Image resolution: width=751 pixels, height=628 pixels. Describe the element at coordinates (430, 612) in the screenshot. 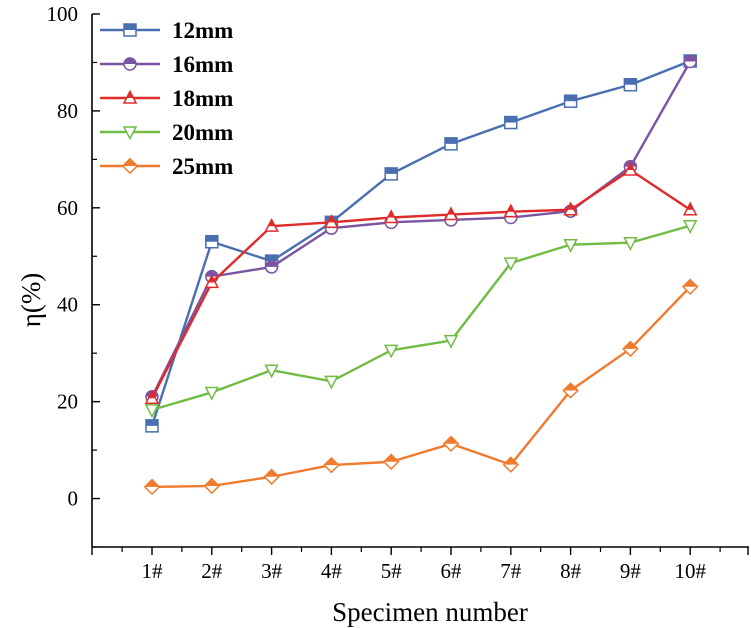

I see `x-axis-title: Specimen number` at that location.